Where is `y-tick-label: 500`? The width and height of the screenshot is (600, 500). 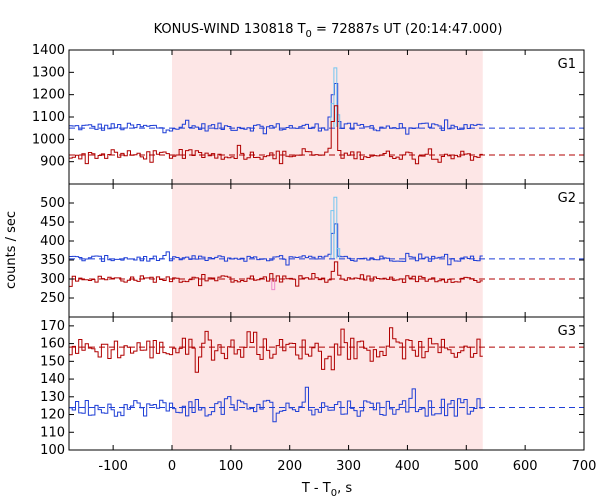
y-tick-label: 500 is located at coordinates (52, 203).